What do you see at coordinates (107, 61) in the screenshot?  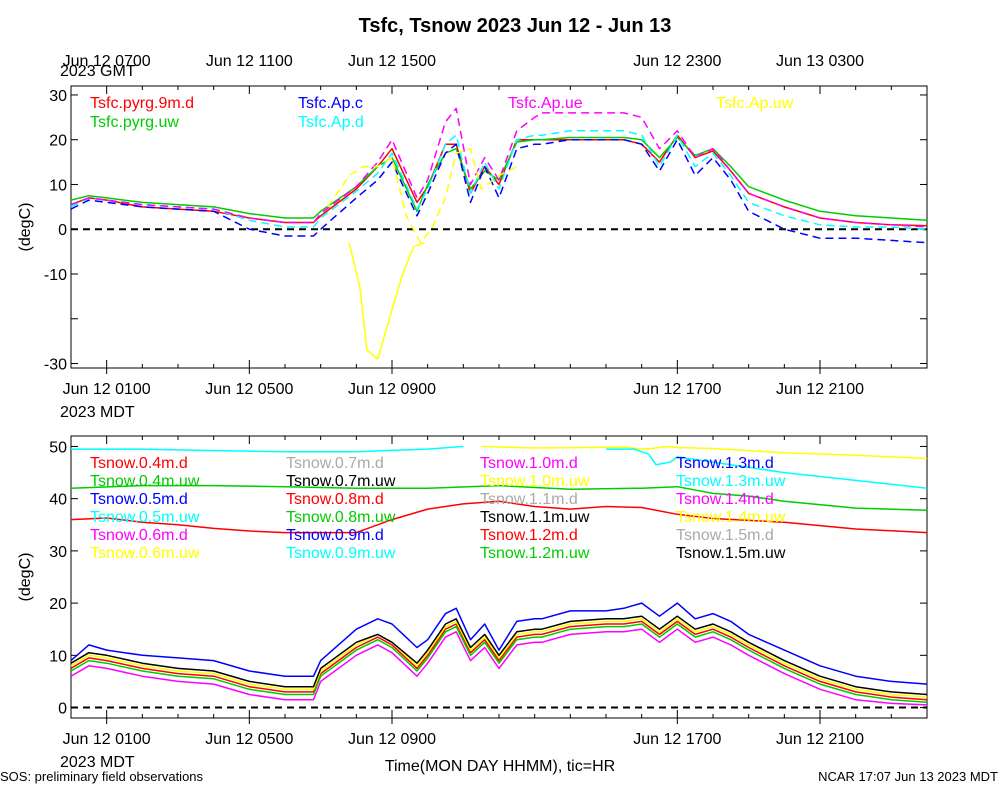 I see `x-tick-label-top: Jun 12 0700` at bounding box center [107, 61].